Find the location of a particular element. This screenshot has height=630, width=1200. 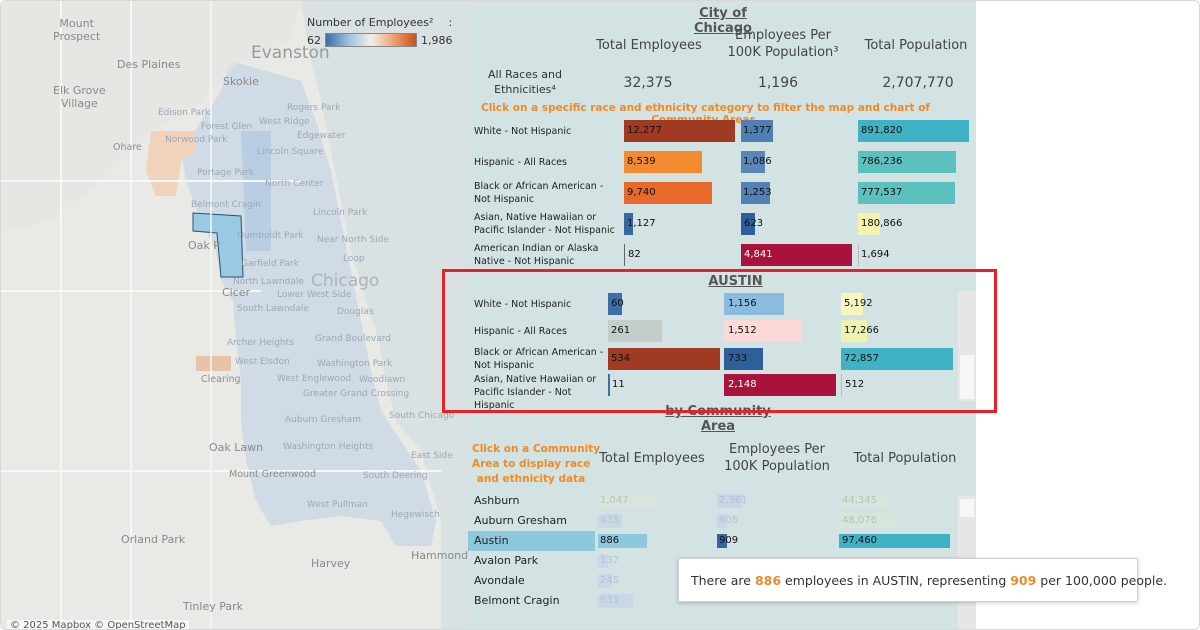

austin-white-per100k-bar is located at coordinates (754, 304).